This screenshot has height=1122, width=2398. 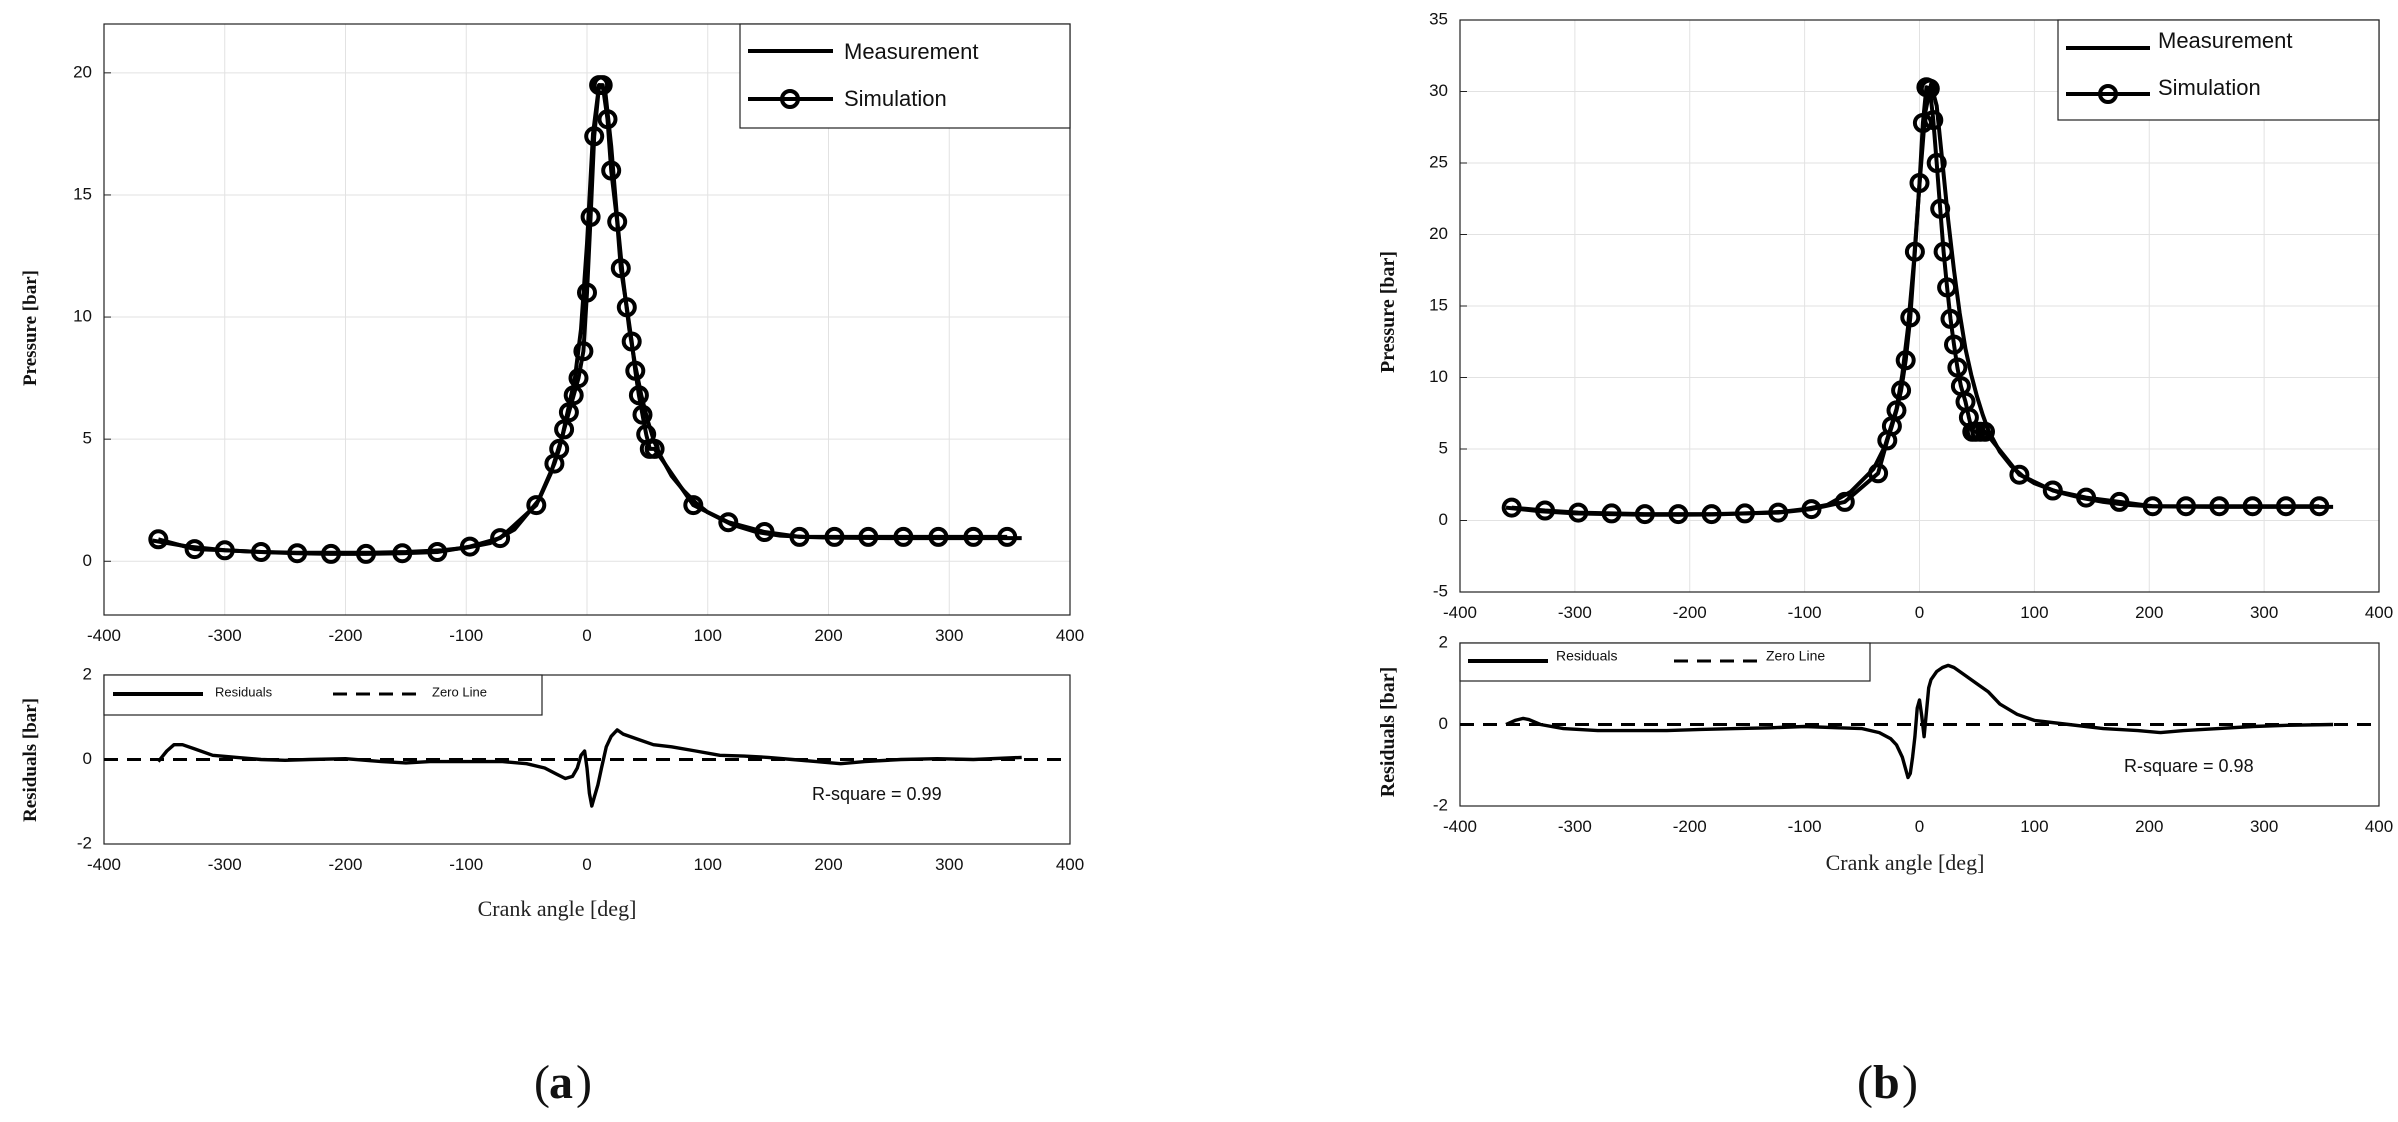 I want to click on x-tick-label: -100, so click(x=1805, y=612).